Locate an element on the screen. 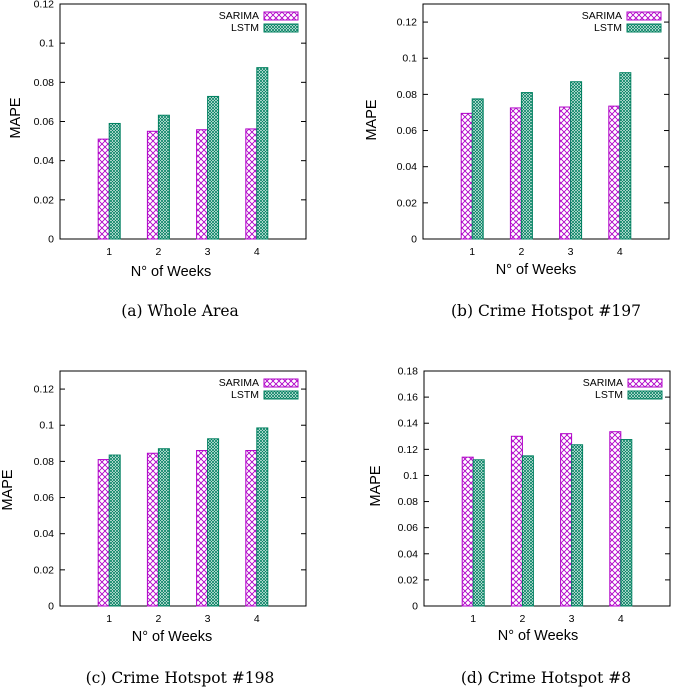  panel-caption: (d) Crime Hotspot #8 is located at coordinates (546, 678).